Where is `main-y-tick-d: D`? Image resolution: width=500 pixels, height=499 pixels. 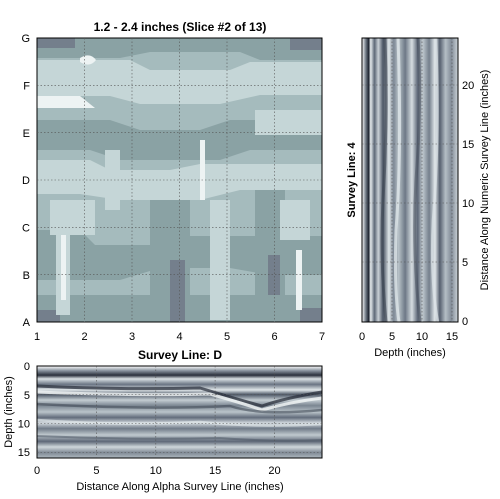
main-y-tick-d: D is located at coordinates (26, 181).